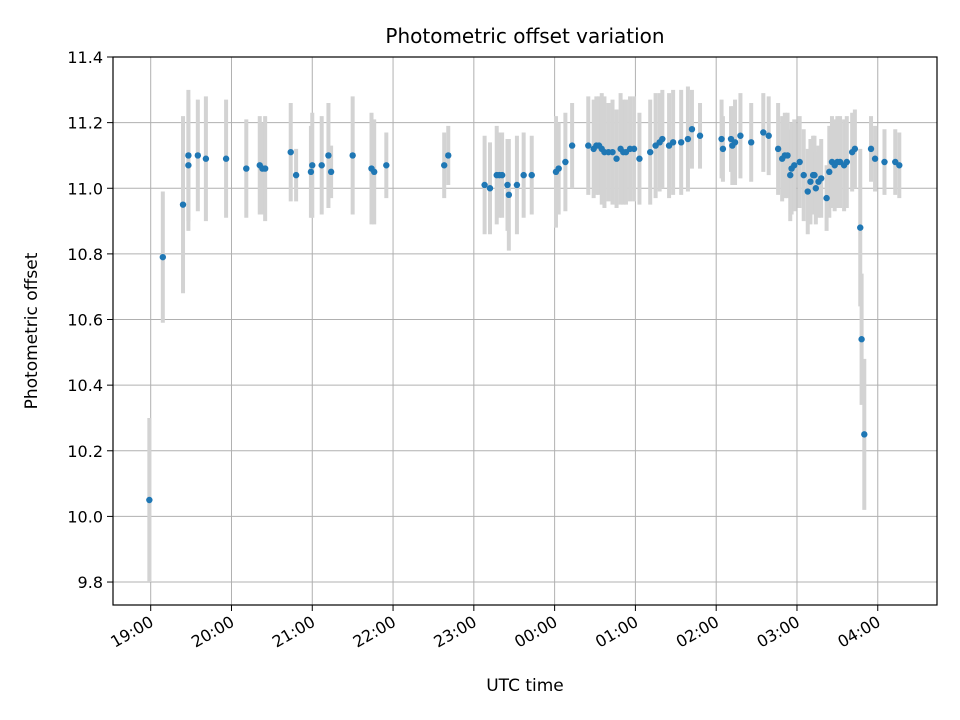  I want to click on y-tick-label: 10.2, so click(85, 451).